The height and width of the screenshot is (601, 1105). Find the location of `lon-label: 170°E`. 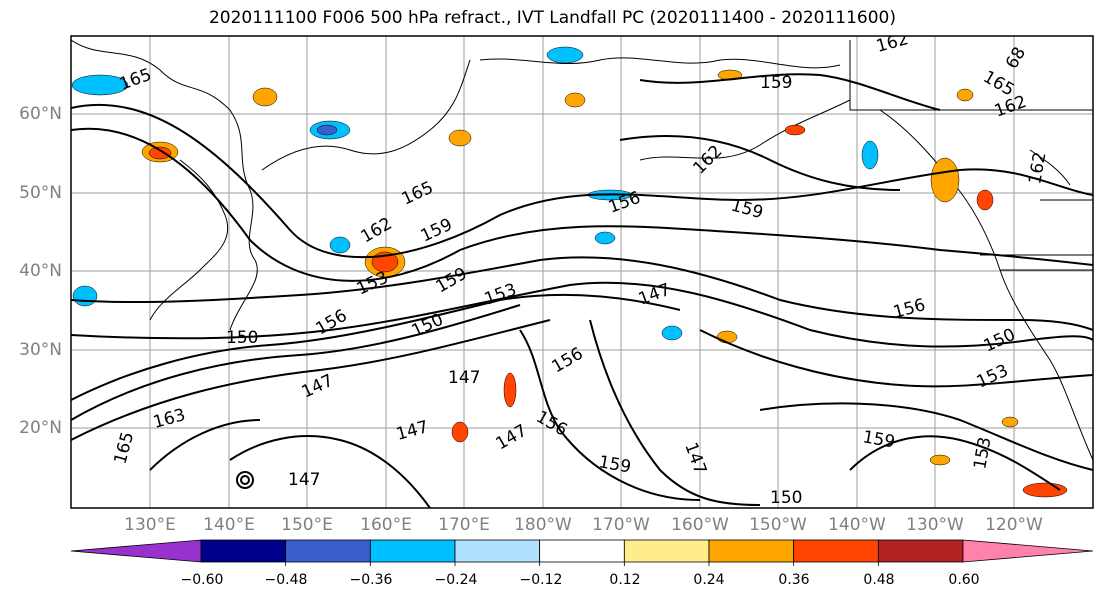

lon-label: 170°E is located at coordinates (464, 525).